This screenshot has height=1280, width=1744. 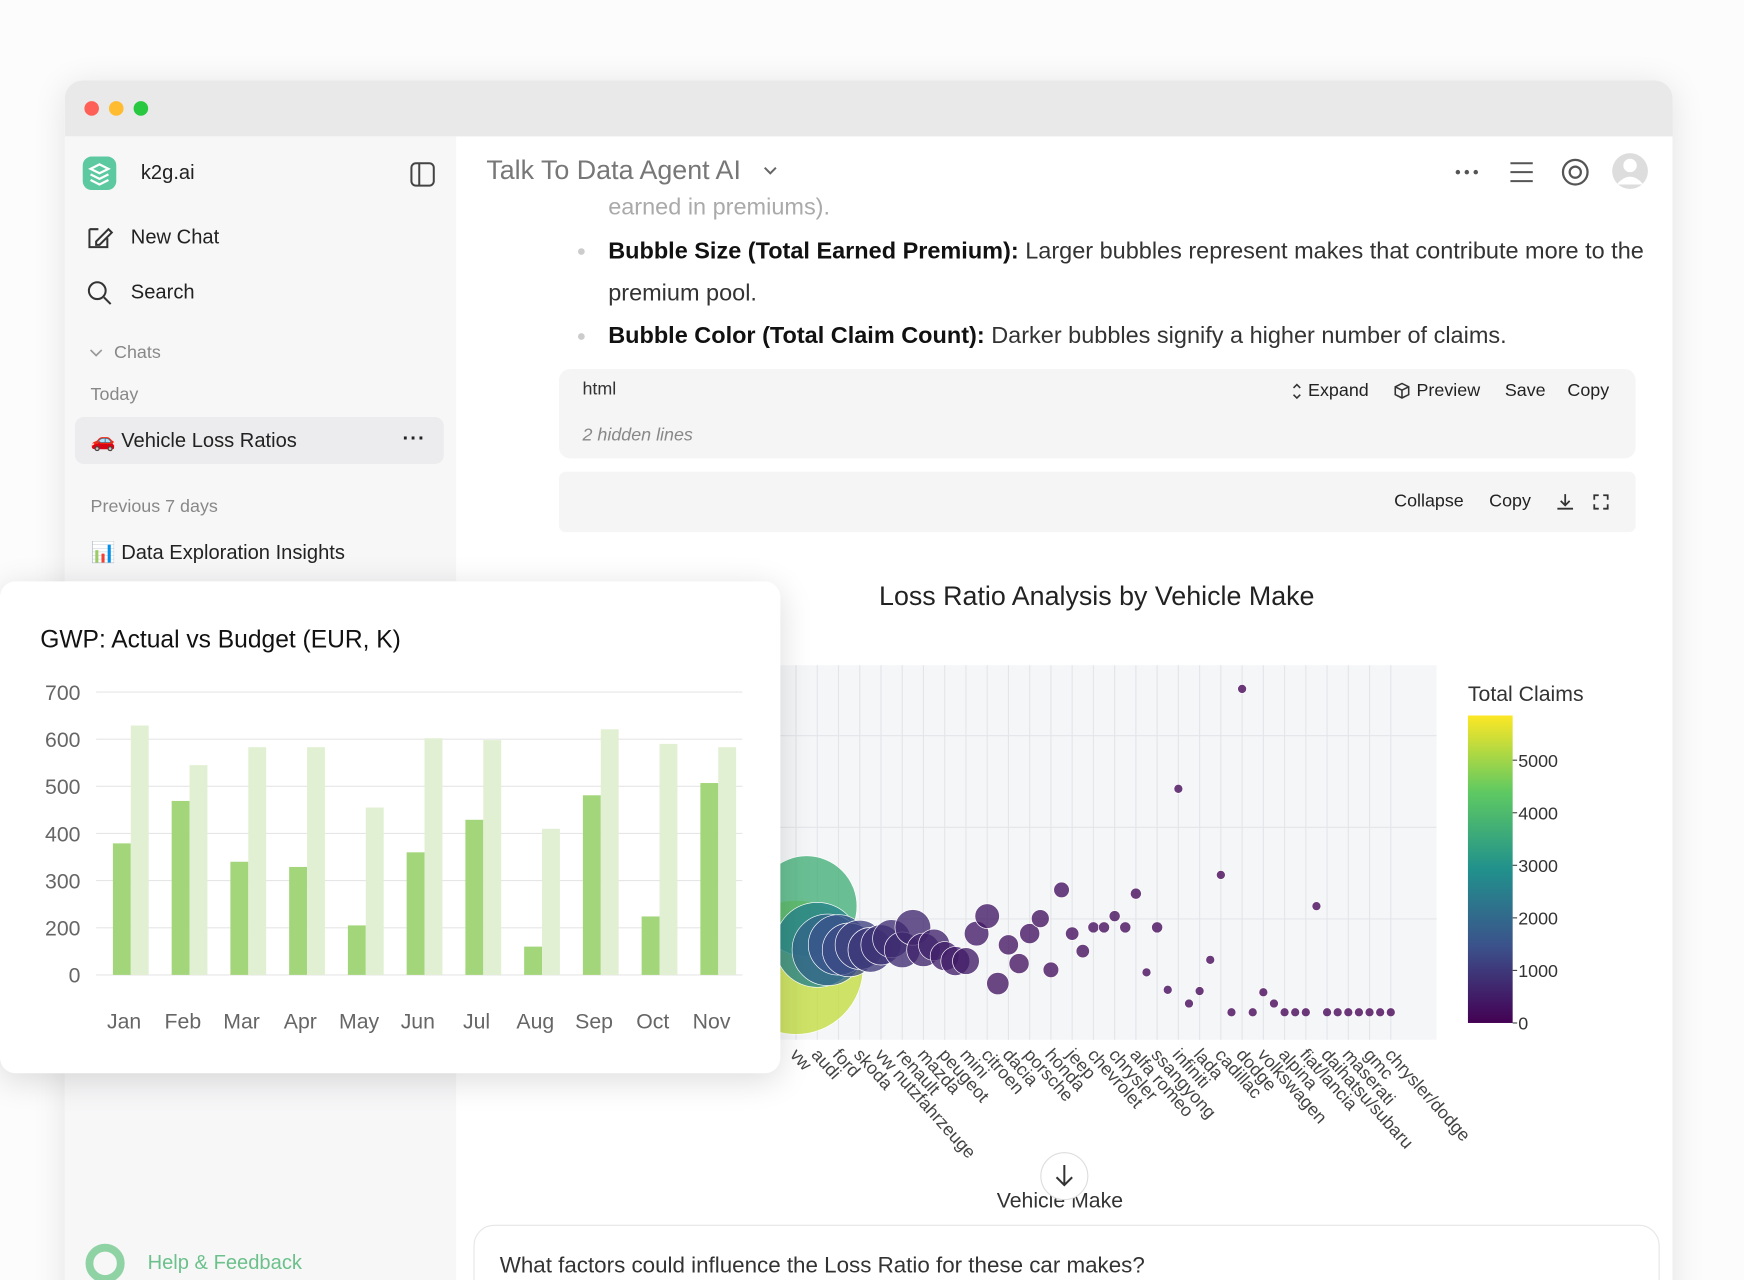 What do you see at coordinates (91, 108) in the screenshot?
I see `close-button` at bounding box center [91, 108].